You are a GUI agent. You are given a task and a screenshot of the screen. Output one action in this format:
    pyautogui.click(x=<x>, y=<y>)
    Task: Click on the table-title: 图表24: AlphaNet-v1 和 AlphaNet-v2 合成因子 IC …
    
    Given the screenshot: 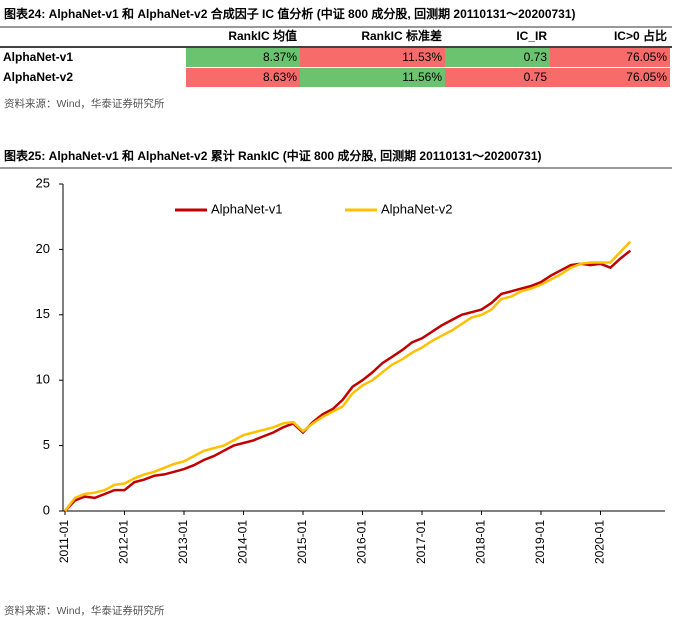 What is the action you would take?
    pyautogui.click(x=290, y=13)
    